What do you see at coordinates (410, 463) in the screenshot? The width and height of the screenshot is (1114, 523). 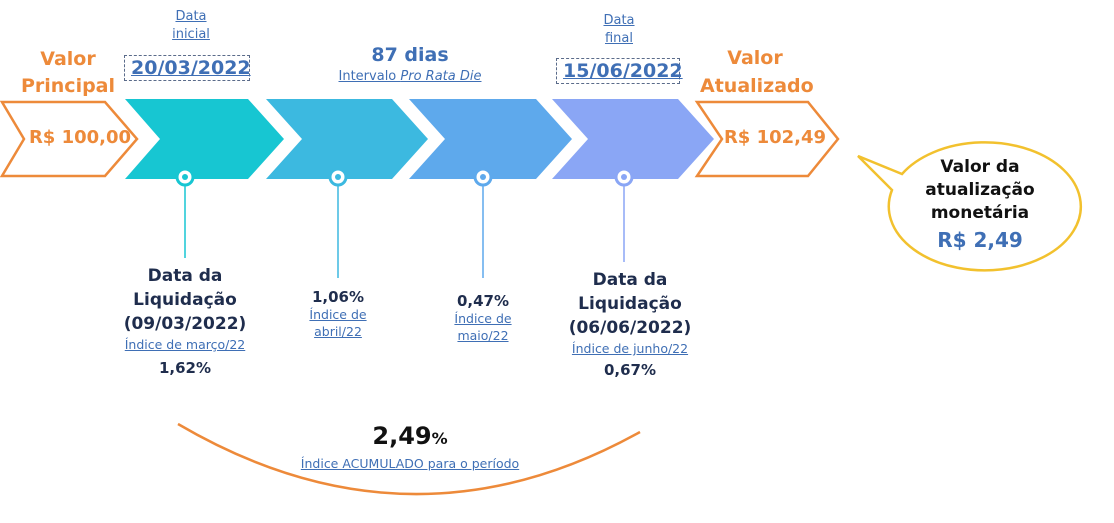 I see `accumulated-label: Índice ACUMULADO para o período` at bounding box center [410, 463].